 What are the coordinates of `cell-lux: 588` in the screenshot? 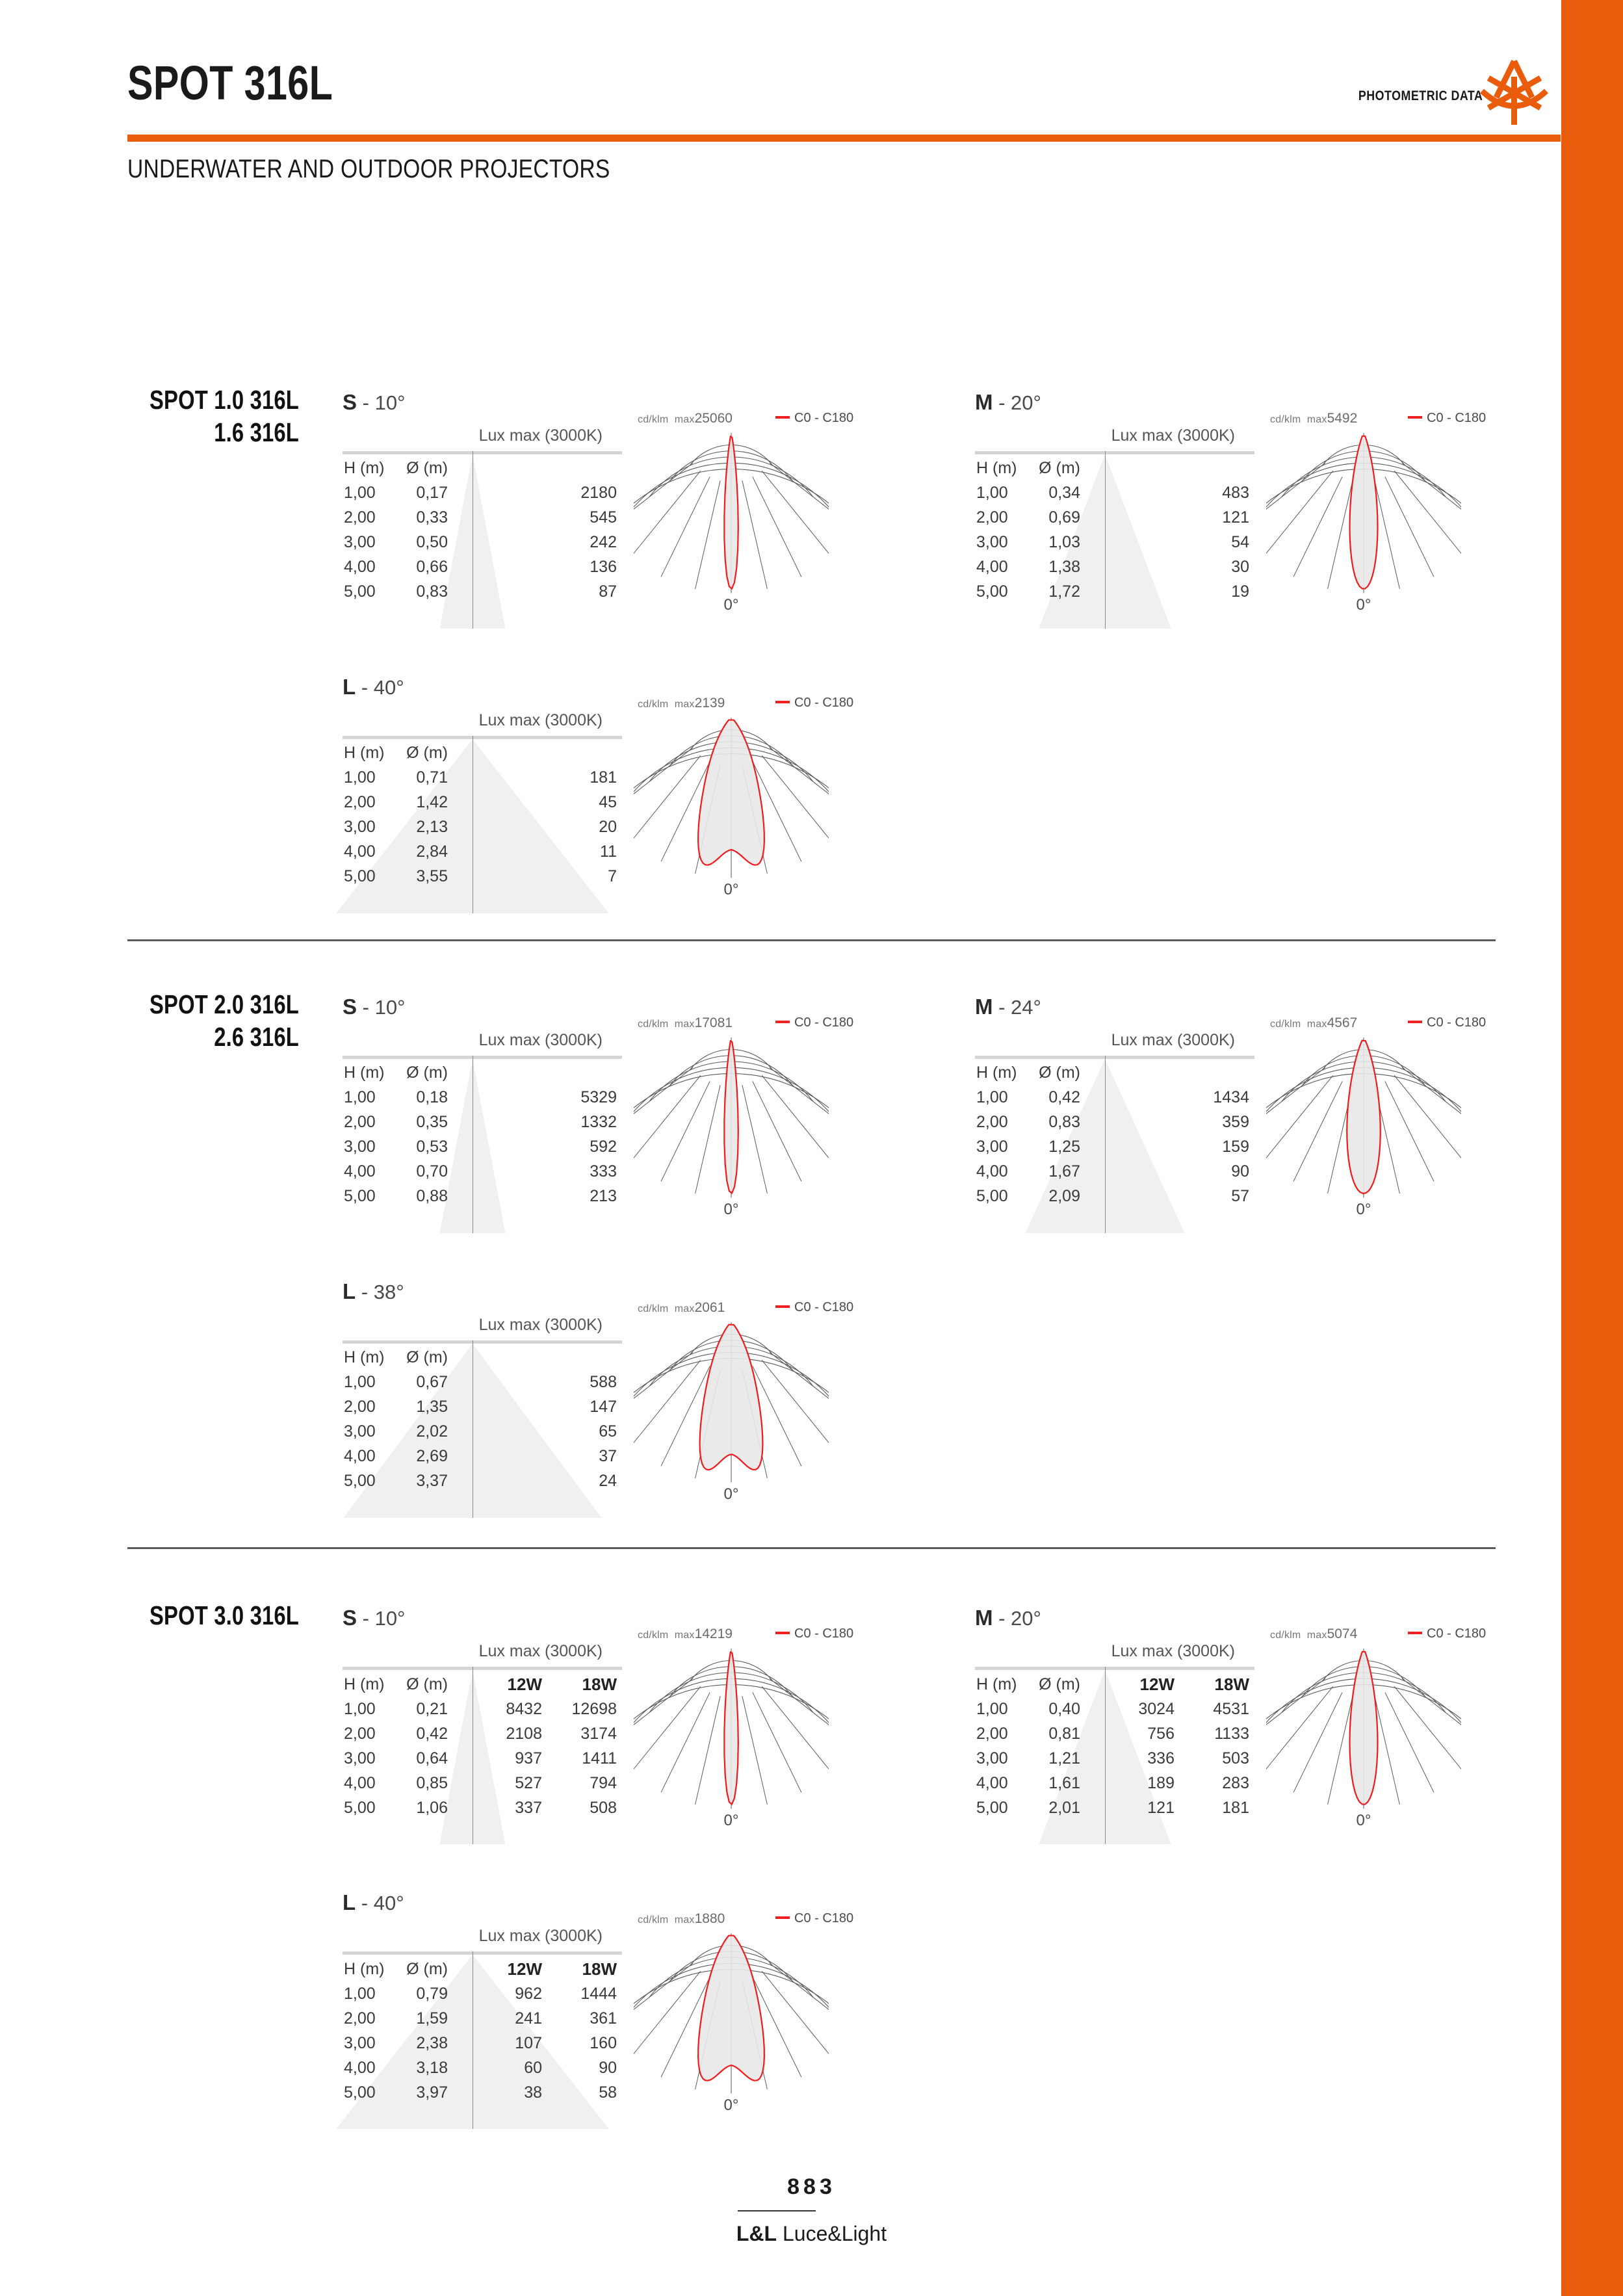 It's located at (603, 1382).